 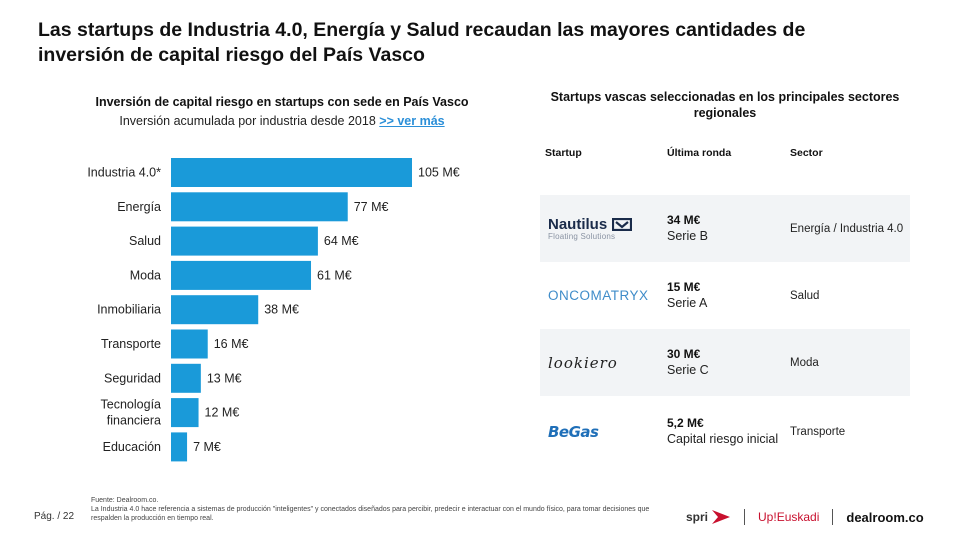 I want to click on ultima-ronda-cell: 5,2 M€ Capital riesgo inicial, so click(x=722, y=431).